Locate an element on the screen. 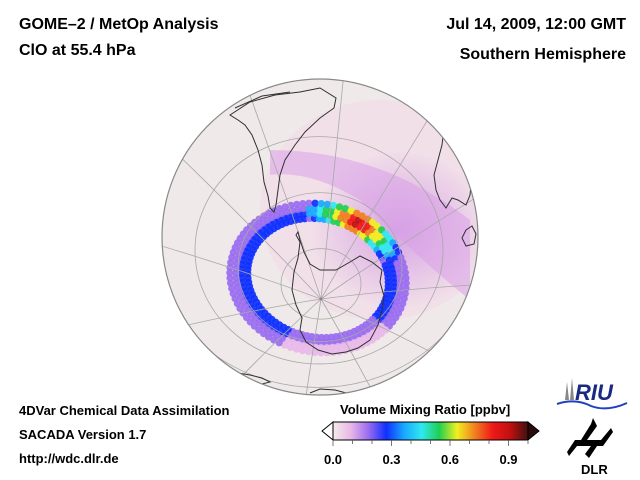 The height and width of the screenshot is (480, 640). riu-logo: RIU is located at coordinates (592, 394).